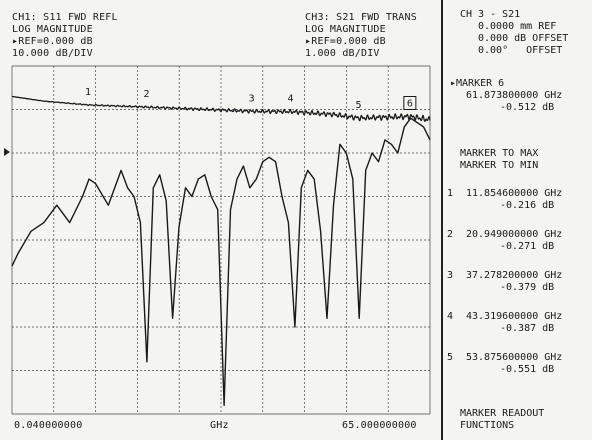 This screenshot has height=440, width=592. What do you see at coordinates (487, 425) in the screenshot?
I see `marker-readout-button-line2: FUNCTIONS` at bounding box center [487, 425].